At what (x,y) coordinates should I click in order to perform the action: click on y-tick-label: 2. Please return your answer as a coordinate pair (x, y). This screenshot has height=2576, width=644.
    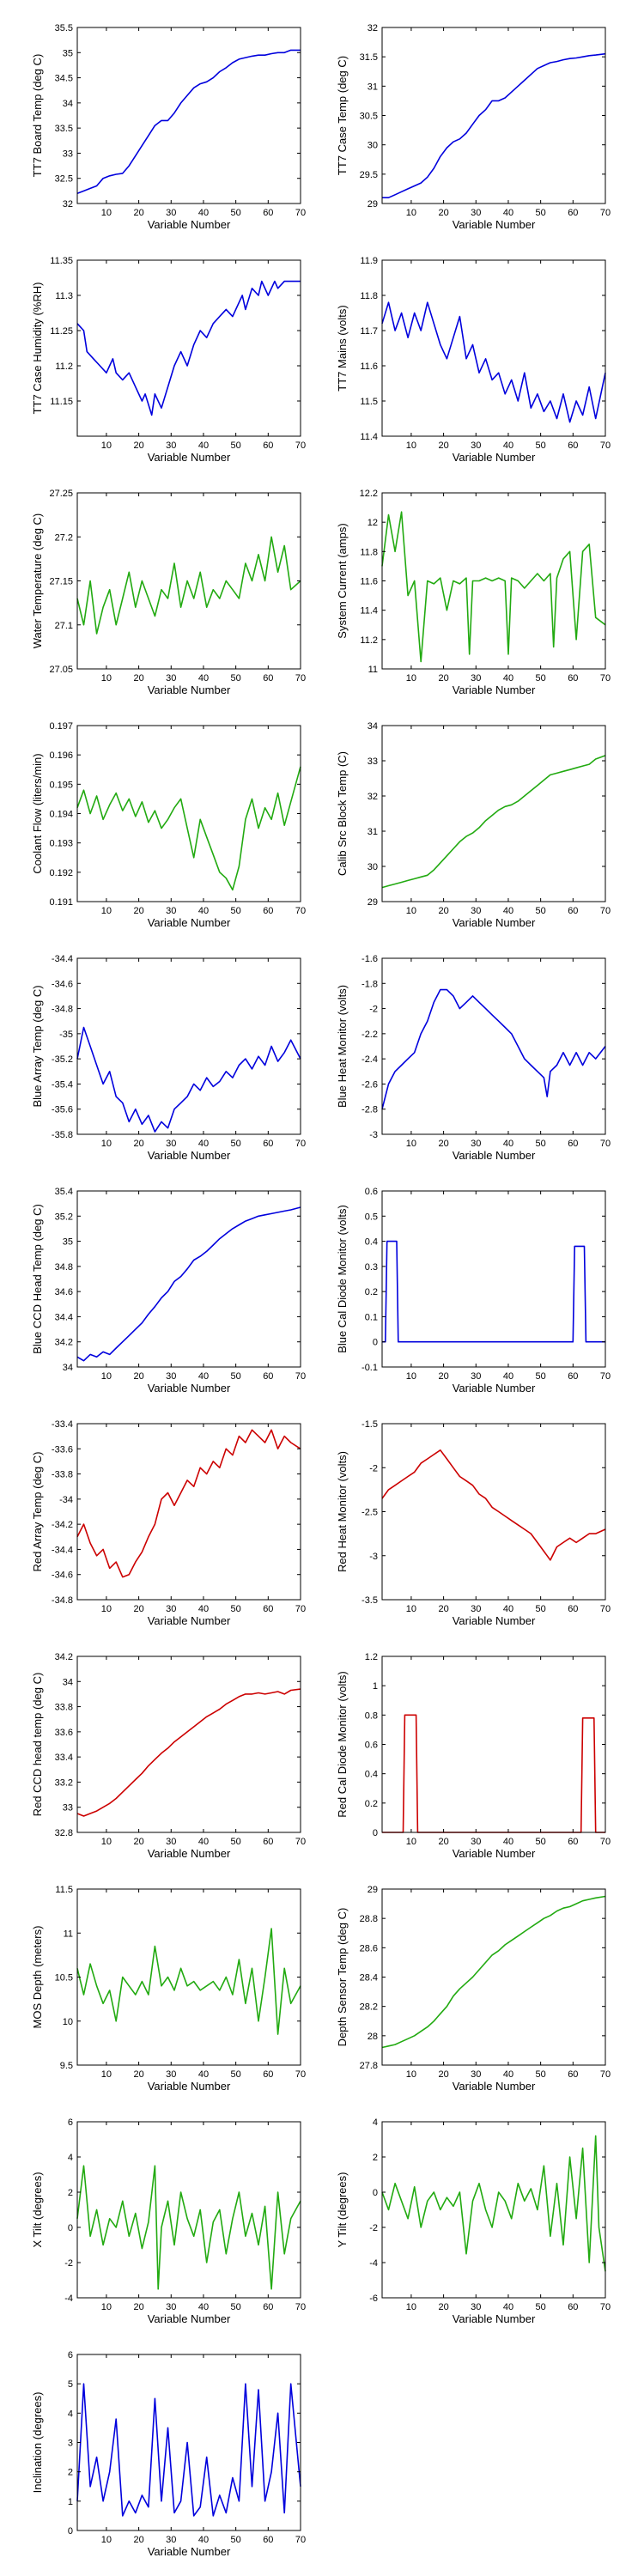
    Looking at the image, I should click on (70, 2473).